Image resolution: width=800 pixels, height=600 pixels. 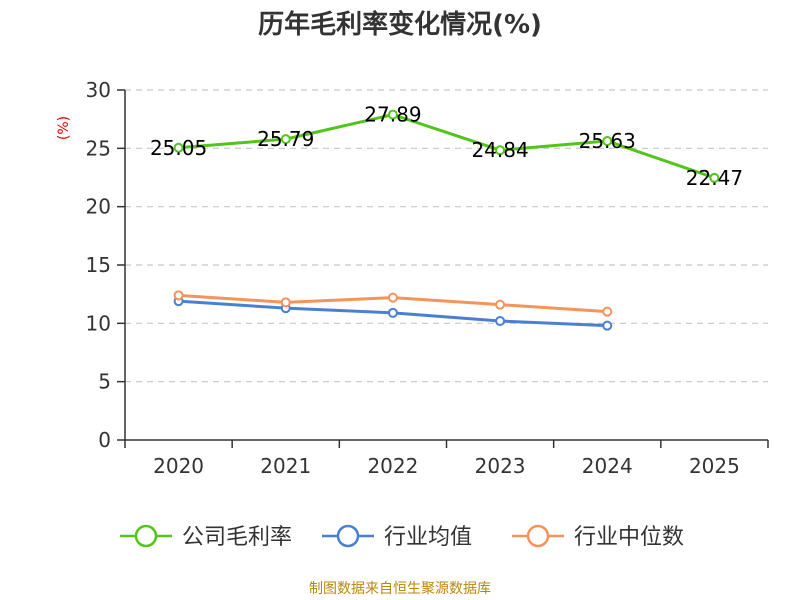 What do you see at coordinates (500, 466) in the screenshot?
I see `x-tick-label: 2023` at bounding box center [500, 466].